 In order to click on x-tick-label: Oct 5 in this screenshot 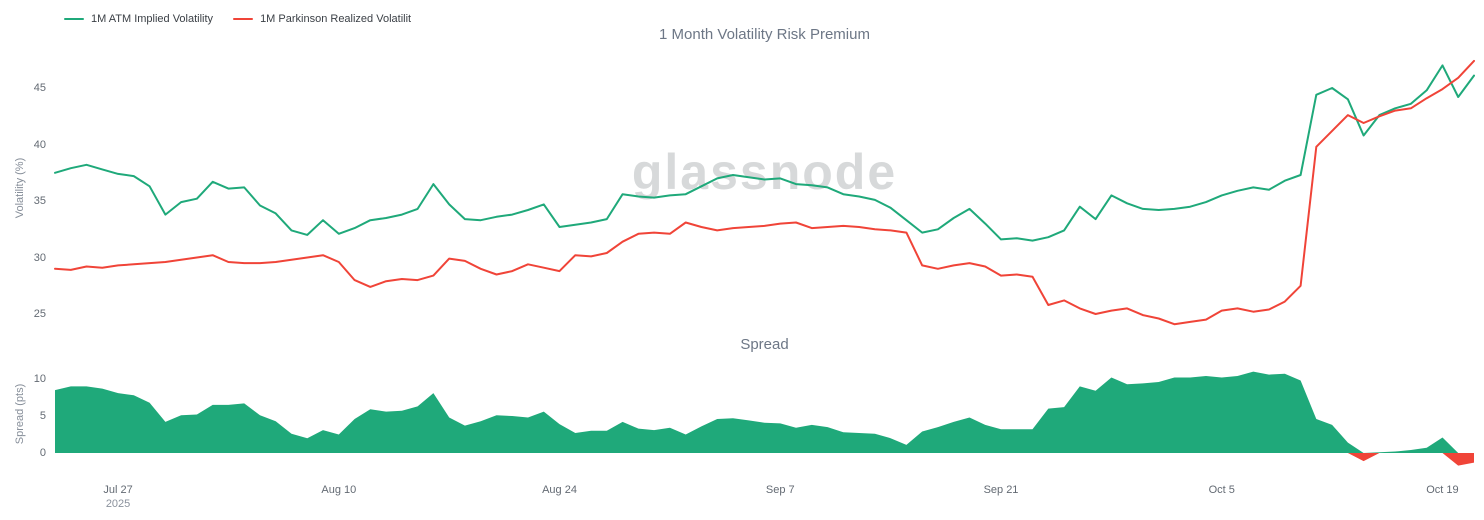, I will do `click(1221, 490)`.